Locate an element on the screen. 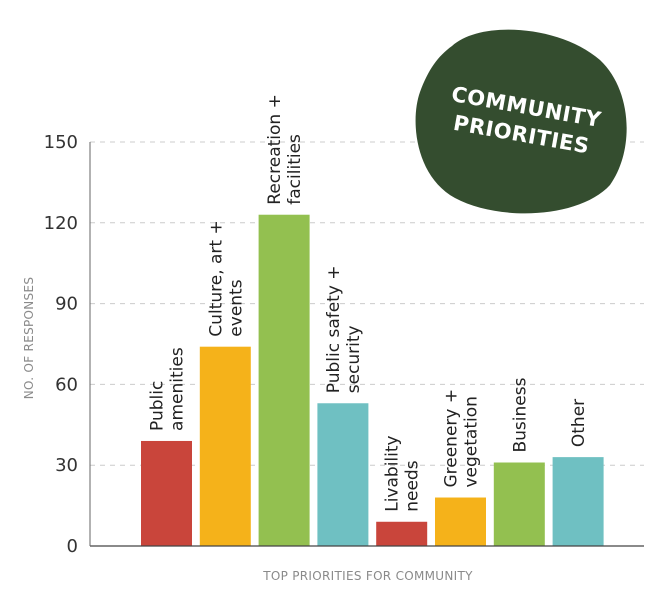 This screenshot has height=589, width=646. bar-label: amenities is located at coordinates (178, 389).